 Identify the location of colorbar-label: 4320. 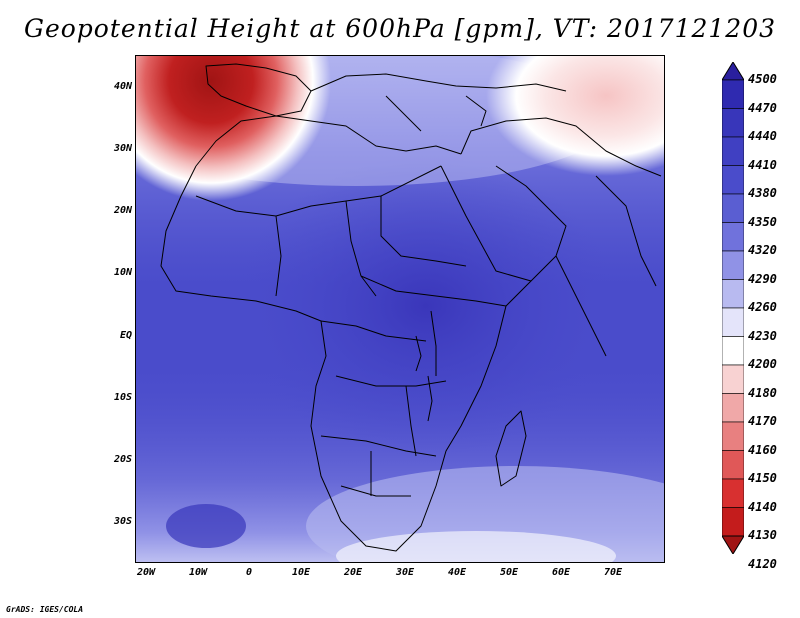
(762, 250).